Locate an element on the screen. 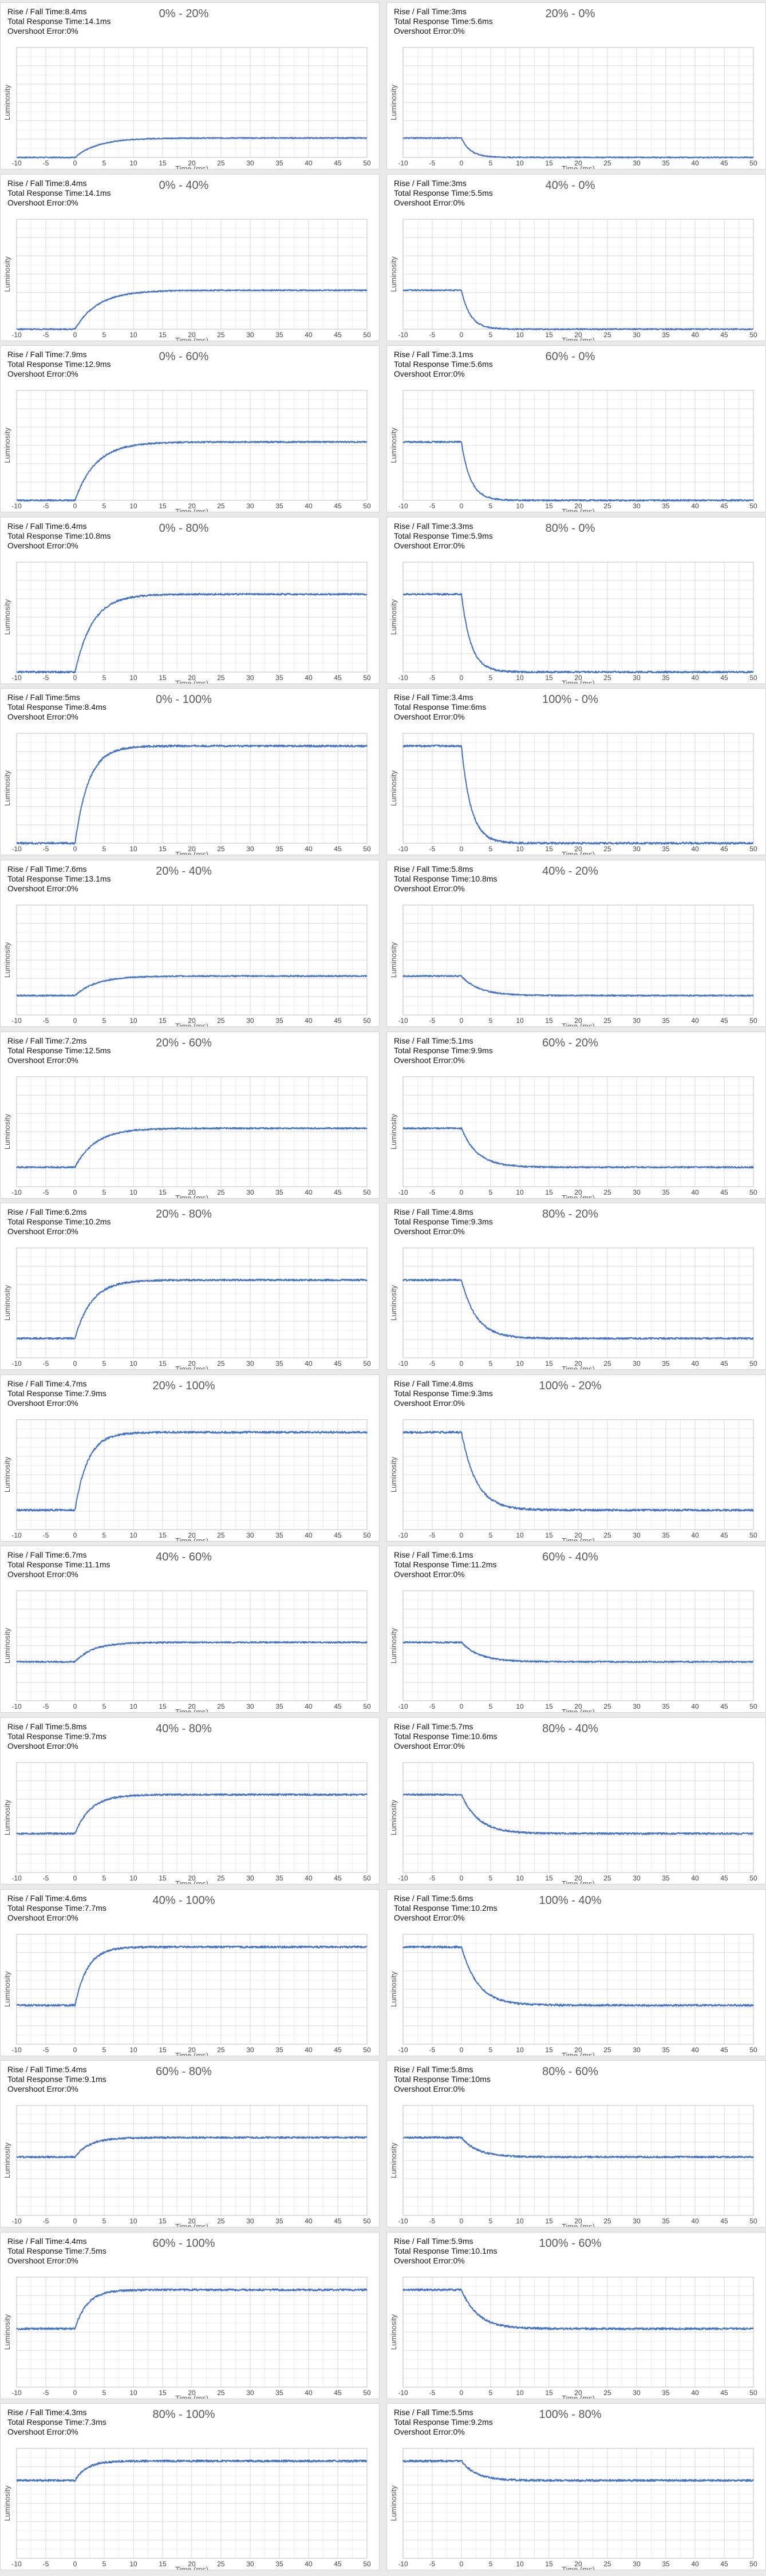 The width and height of the screenshot is (766, 2576). chart-title: 60% - 100% is located at coordinates (183, 2243).